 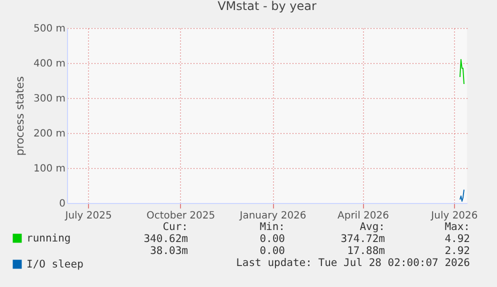 What do you see at coordinates (19, 116) in the screenshot?
I see `y-axis-title: process states` at bounding box center [19, 116].